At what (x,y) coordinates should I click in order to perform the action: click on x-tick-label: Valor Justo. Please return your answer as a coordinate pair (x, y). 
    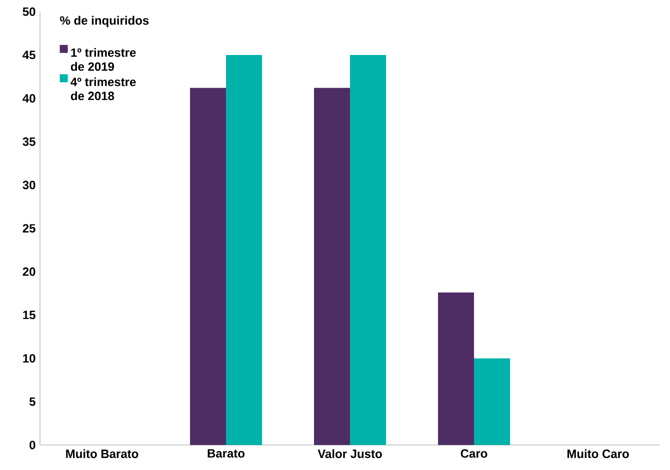
    Looking at the image, I should click on (350, 453).